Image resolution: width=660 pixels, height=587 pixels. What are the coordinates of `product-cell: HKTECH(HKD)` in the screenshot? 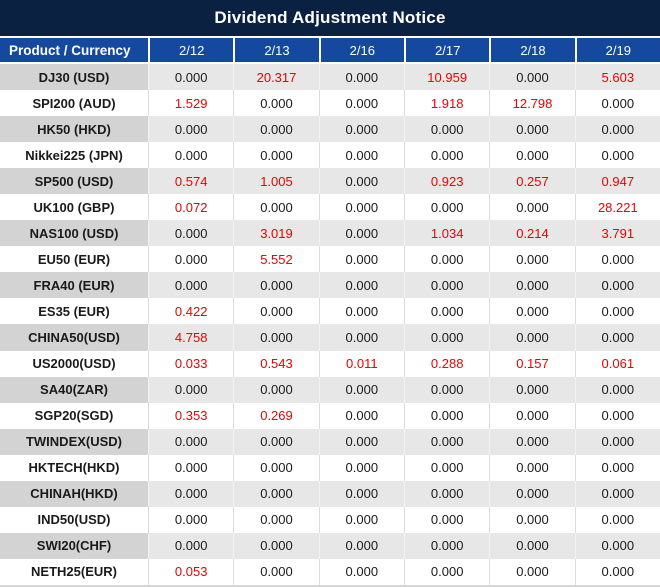 It's located at (74, 468).